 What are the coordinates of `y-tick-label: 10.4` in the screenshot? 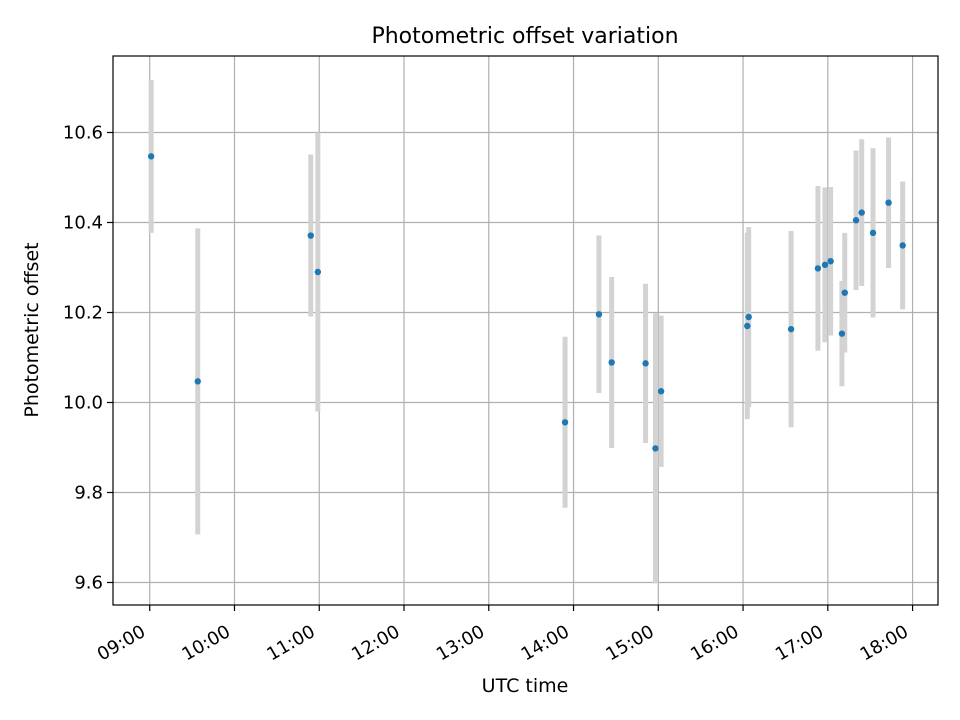 It's located at (83, 223).